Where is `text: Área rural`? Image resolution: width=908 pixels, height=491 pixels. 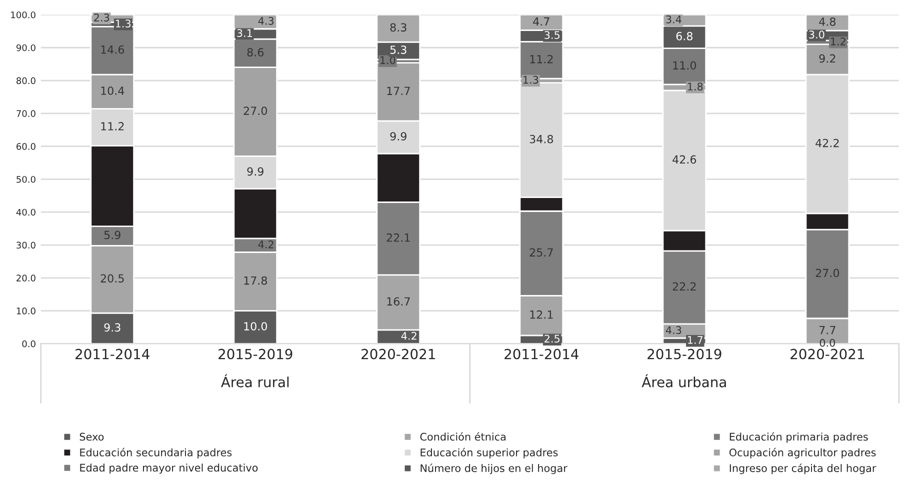 text: Área rural is located at coordinates (255, 381).